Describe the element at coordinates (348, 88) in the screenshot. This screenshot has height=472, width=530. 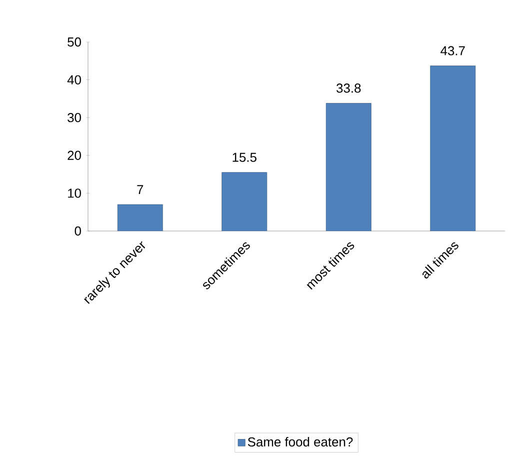
I see `data-label: 33.8` at that location.